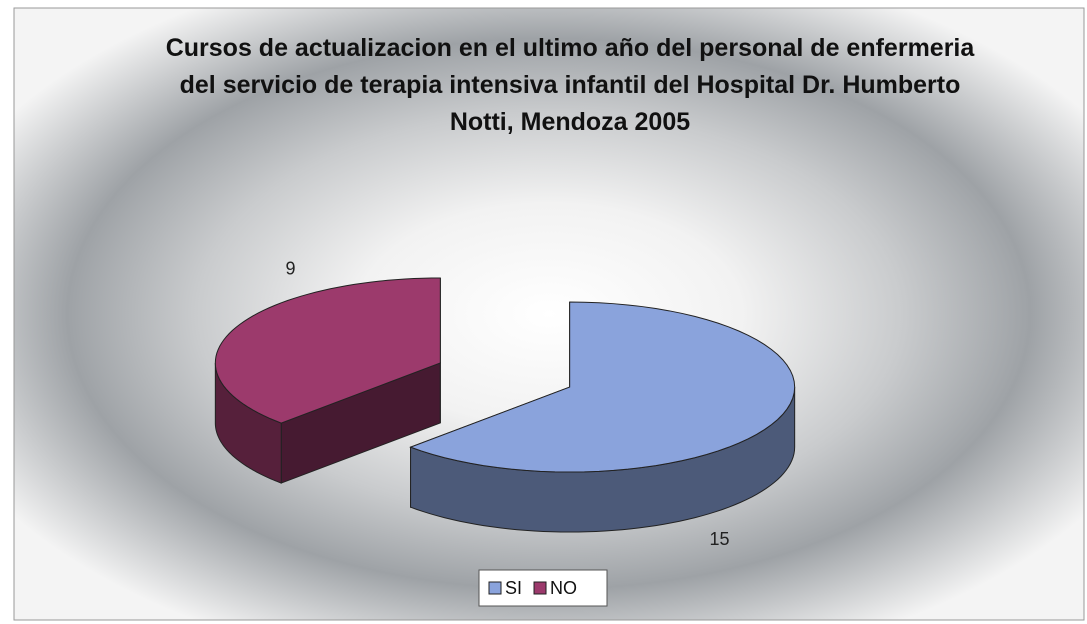 The width and height of the screenshot is (1087, 624). What do you see at coordinates (513, 588) in the screenshot?
I see `legend-label: SI` at bounding box center [513, 588].